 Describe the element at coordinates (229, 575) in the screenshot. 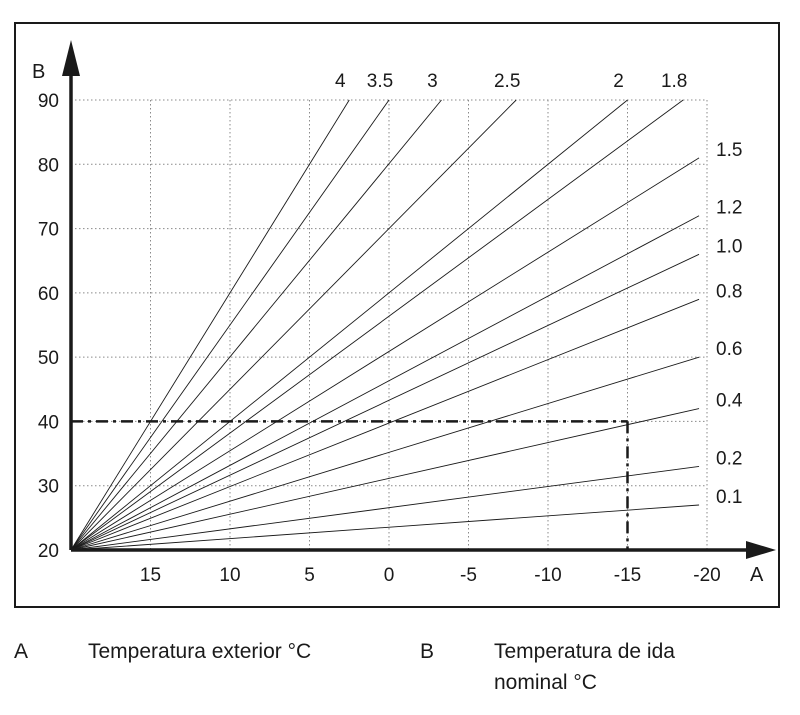

I see `x-tick-label: 10` at that location.